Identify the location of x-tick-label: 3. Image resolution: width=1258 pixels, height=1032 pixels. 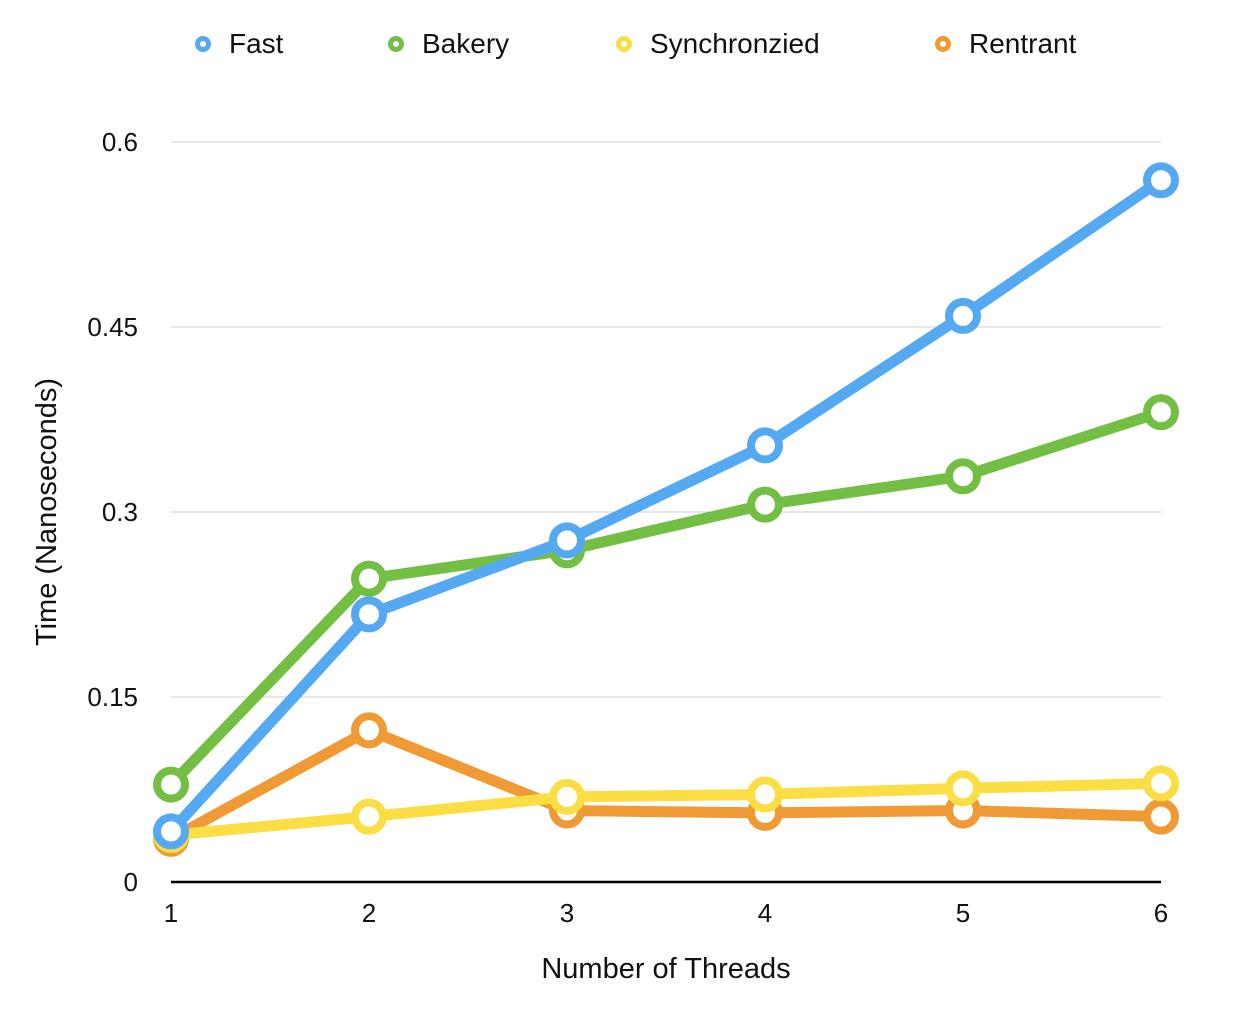
(567, 913).